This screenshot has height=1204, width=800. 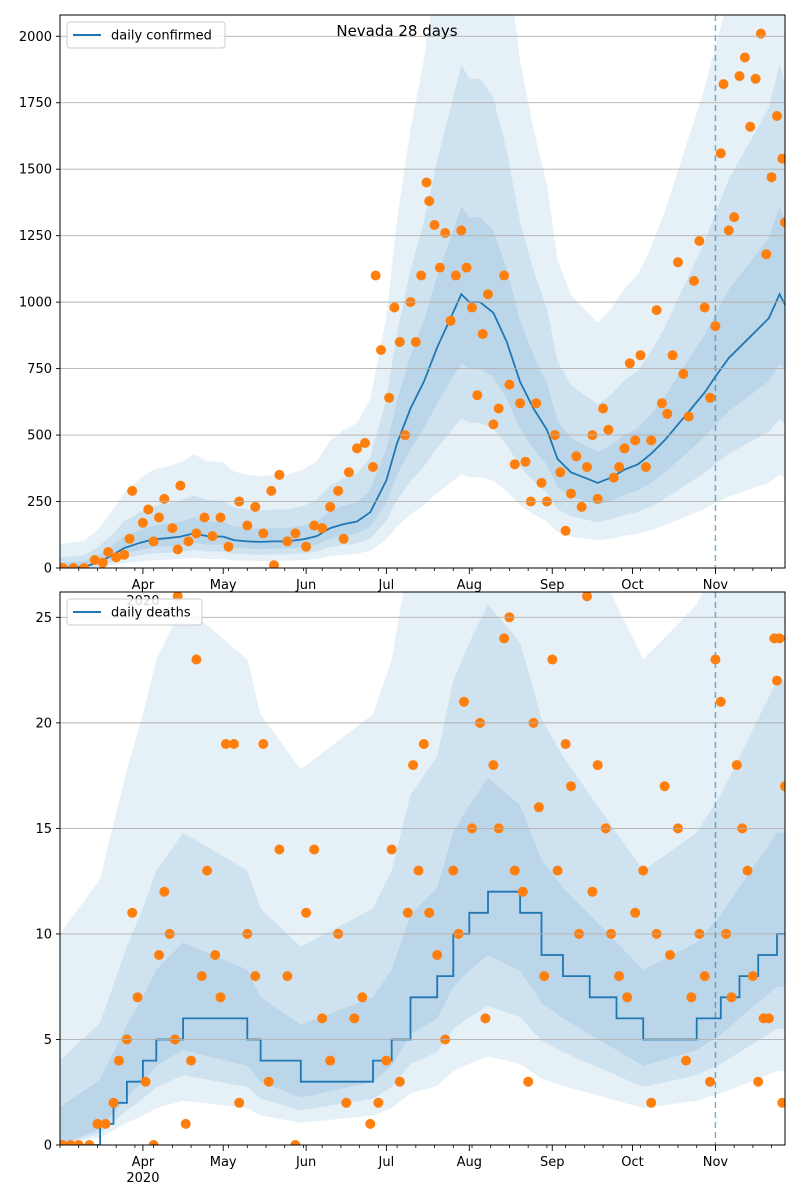 What do you see at coordinates (35, 236) in the screenshot?
I see `y-tick-label: 1250` at bounding box center [35, 236].